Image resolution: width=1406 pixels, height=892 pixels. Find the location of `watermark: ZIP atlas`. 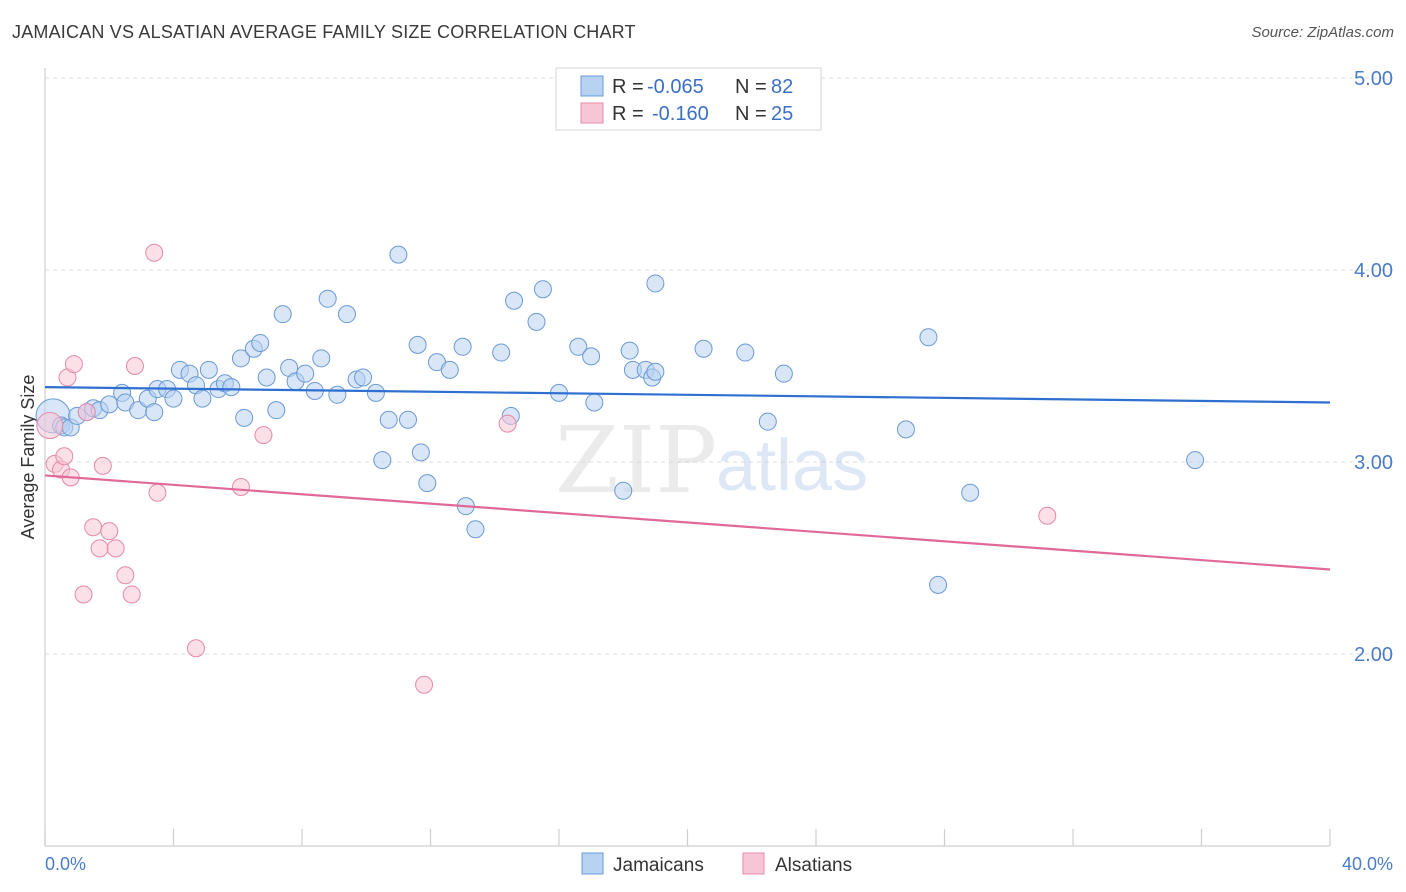

watermark: ZIP atlas is located at coordinates (711, 460).